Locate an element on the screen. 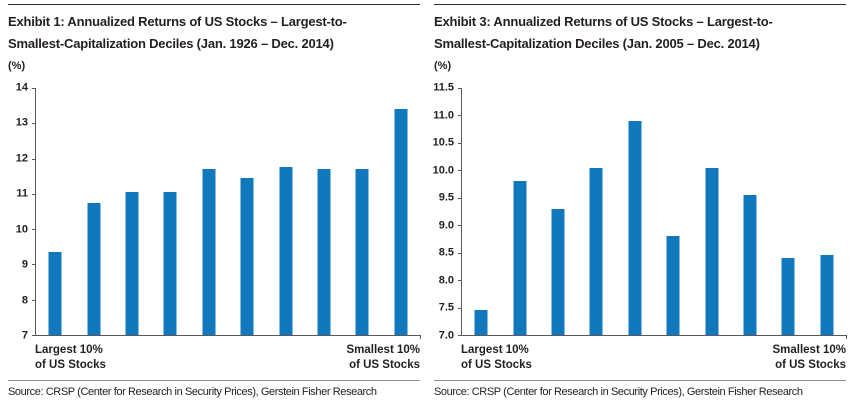  y-axis-tick-label: 10.5 is located at coordinates (443, 142).